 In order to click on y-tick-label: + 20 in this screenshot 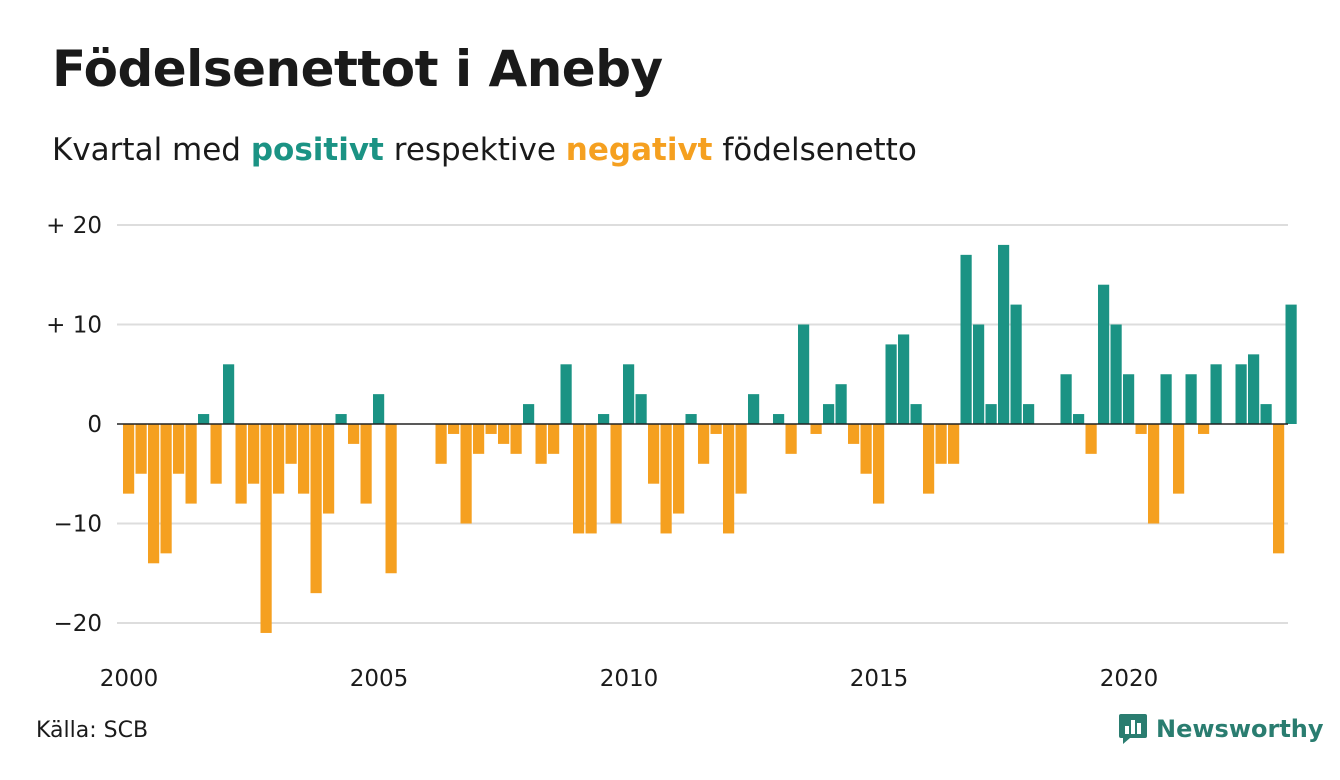, I will do `click(74, 226)`.